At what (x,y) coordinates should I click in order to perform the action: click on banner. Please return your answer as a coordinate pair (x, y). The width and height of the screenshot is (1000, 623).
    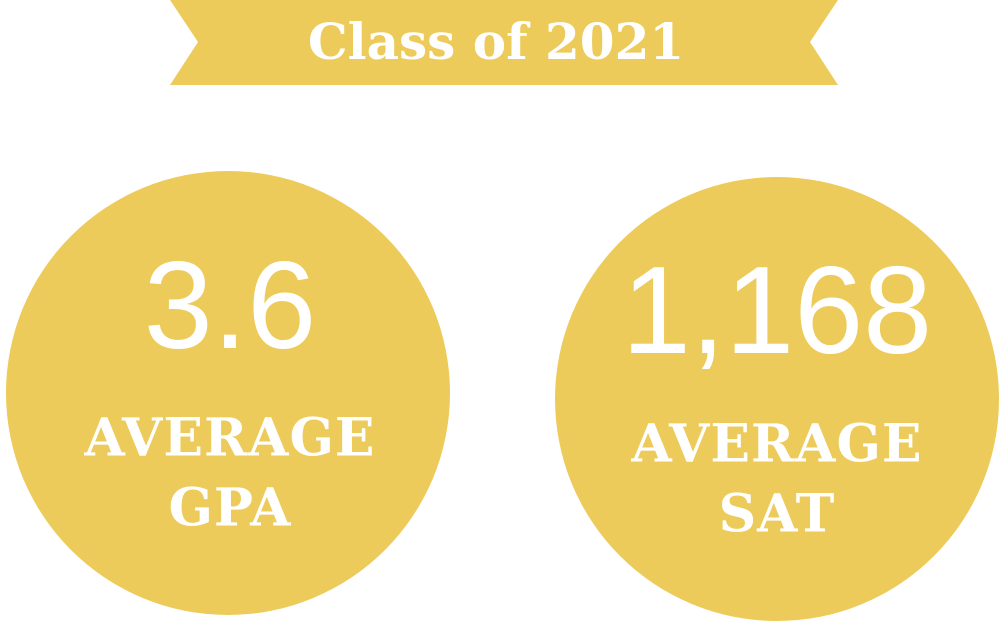
    Looking at the image, I should click on (504, 42).